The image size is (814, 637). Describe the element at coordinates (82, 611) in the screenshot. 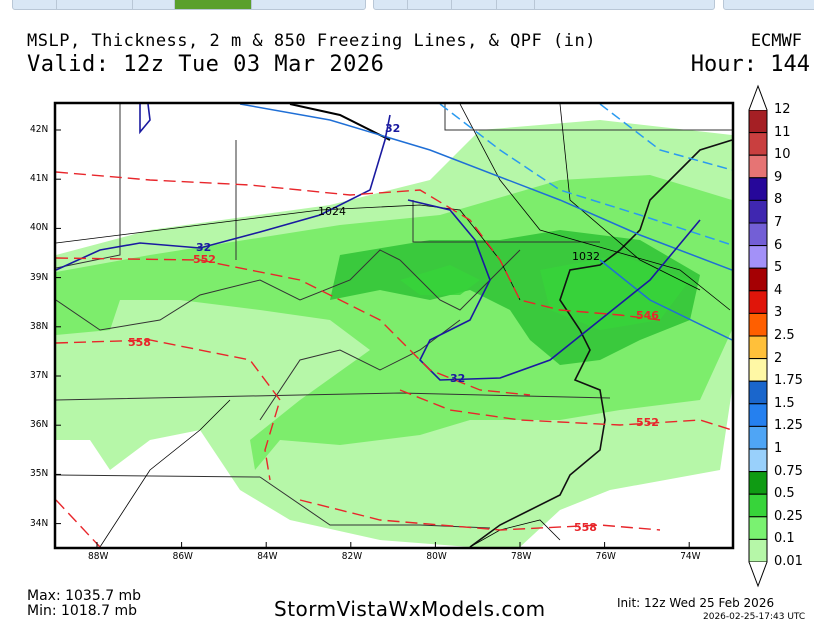

I see `min-pressure: Min: 1018.7 mb` at that location.